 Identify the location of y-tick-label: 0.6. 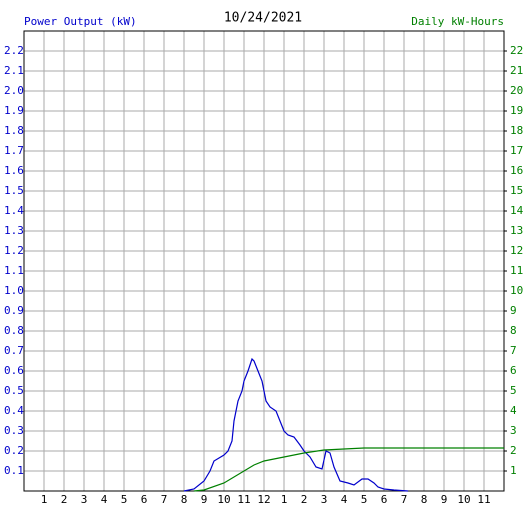
(14, 370).